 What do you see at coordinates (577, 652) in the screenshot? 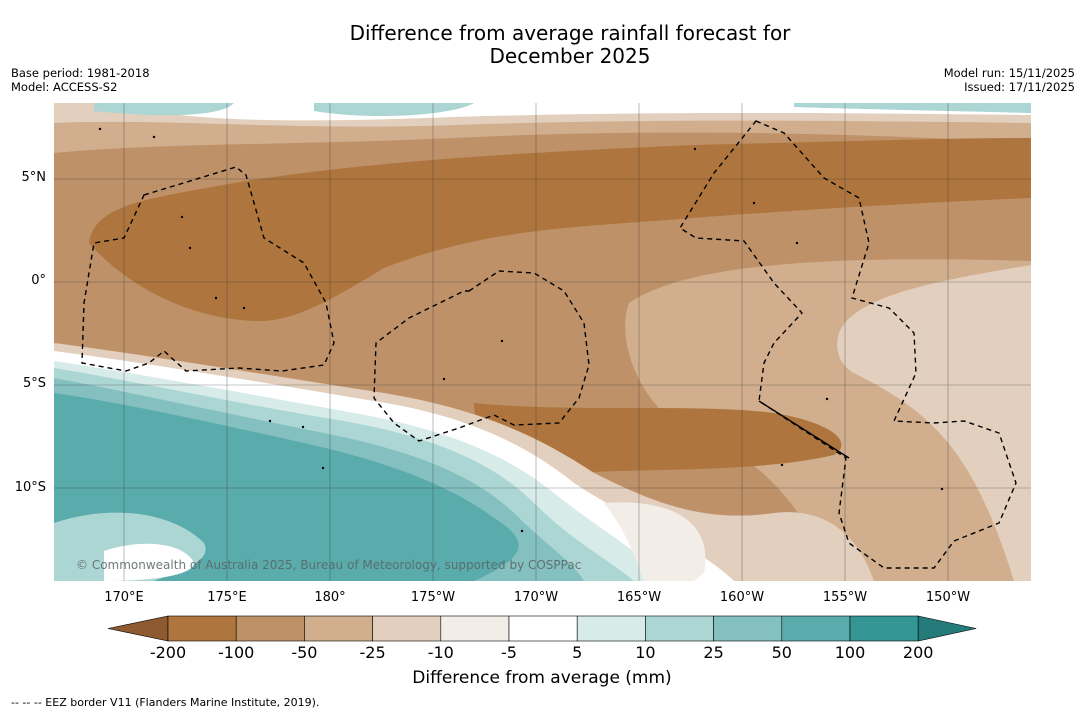
I see `colorbar-tick-label: 5` at bounding box center [577, 652].